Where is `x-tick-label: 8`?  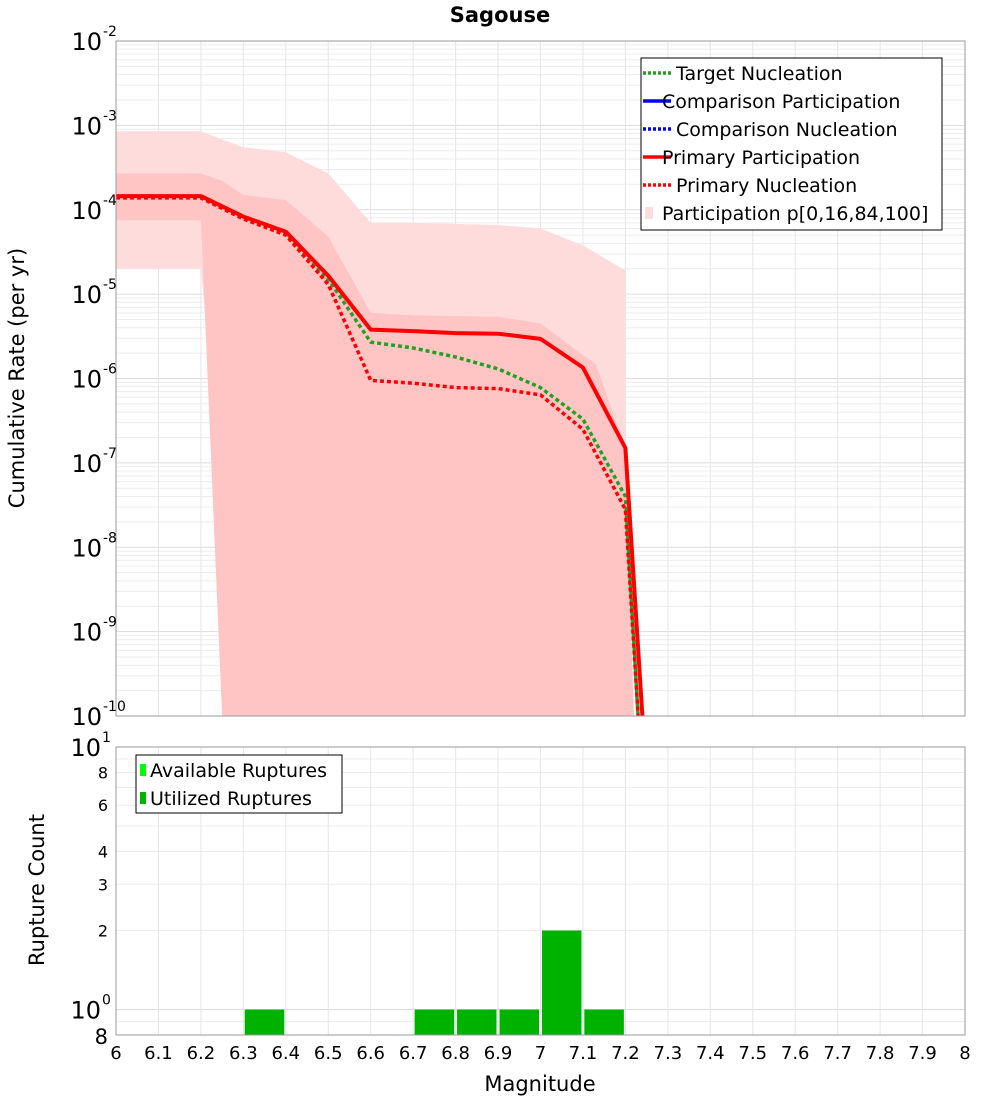 x-tick-label: 8 is located at coordinates (964, 1053).